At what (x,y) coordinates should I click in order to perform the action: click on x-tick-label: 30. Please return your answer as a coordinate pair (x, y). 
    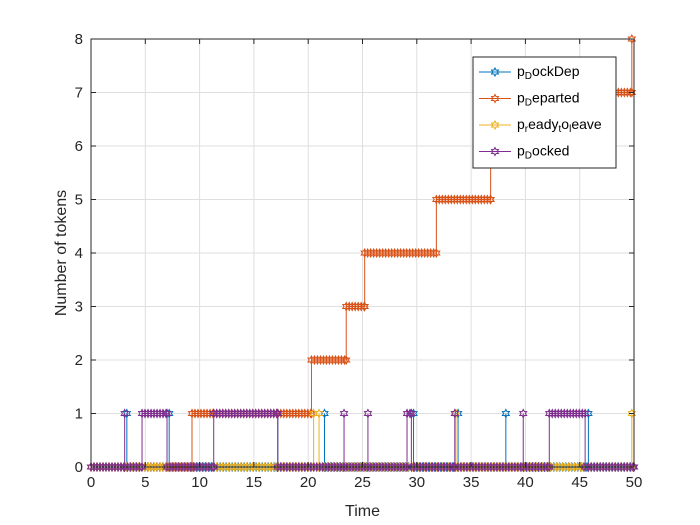
    Looking at the image, I should click on (416, 482).